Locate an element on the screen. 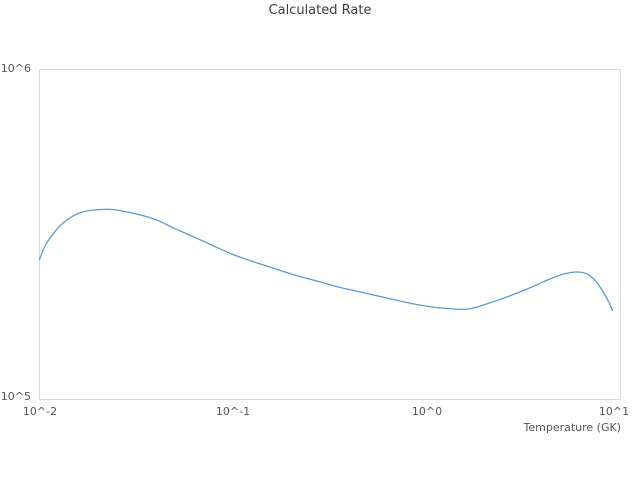  x-axis-label: Temperature (GK) is located at coordinates (572, 427).